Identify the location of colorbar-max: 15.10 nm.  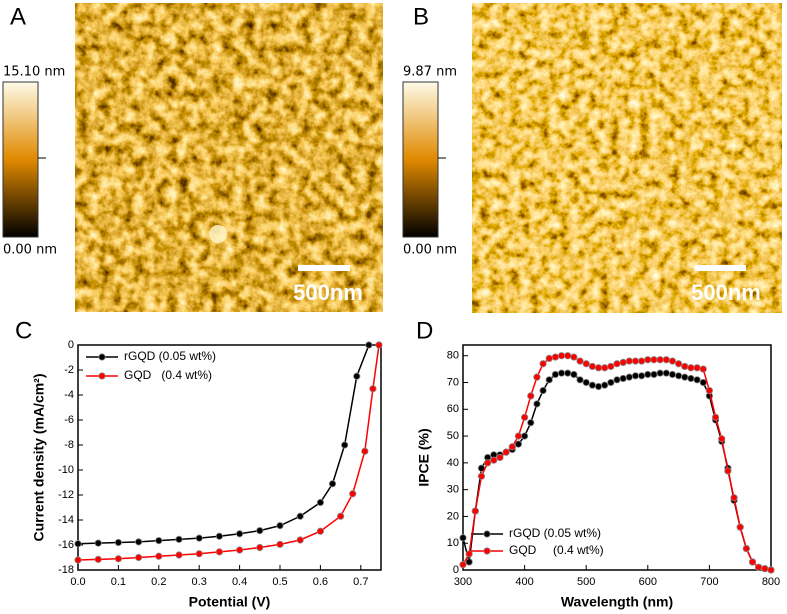
(34, 72).